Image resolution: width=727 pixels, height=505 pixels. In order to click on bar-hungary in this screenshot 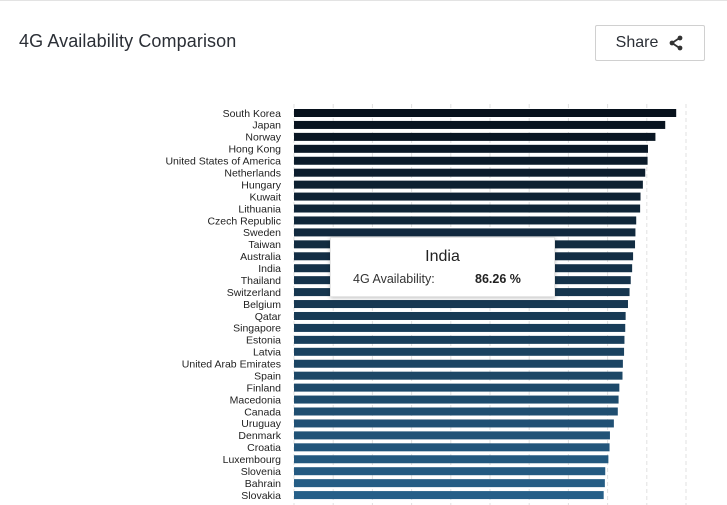, I will do `click(468, 184)`.